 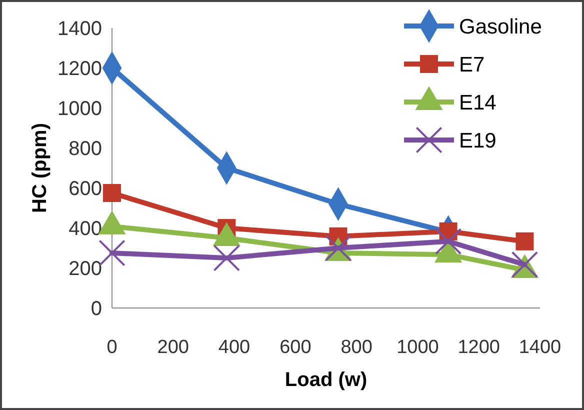 I want to click on legend-label: E7, so click(x=472, y=64).